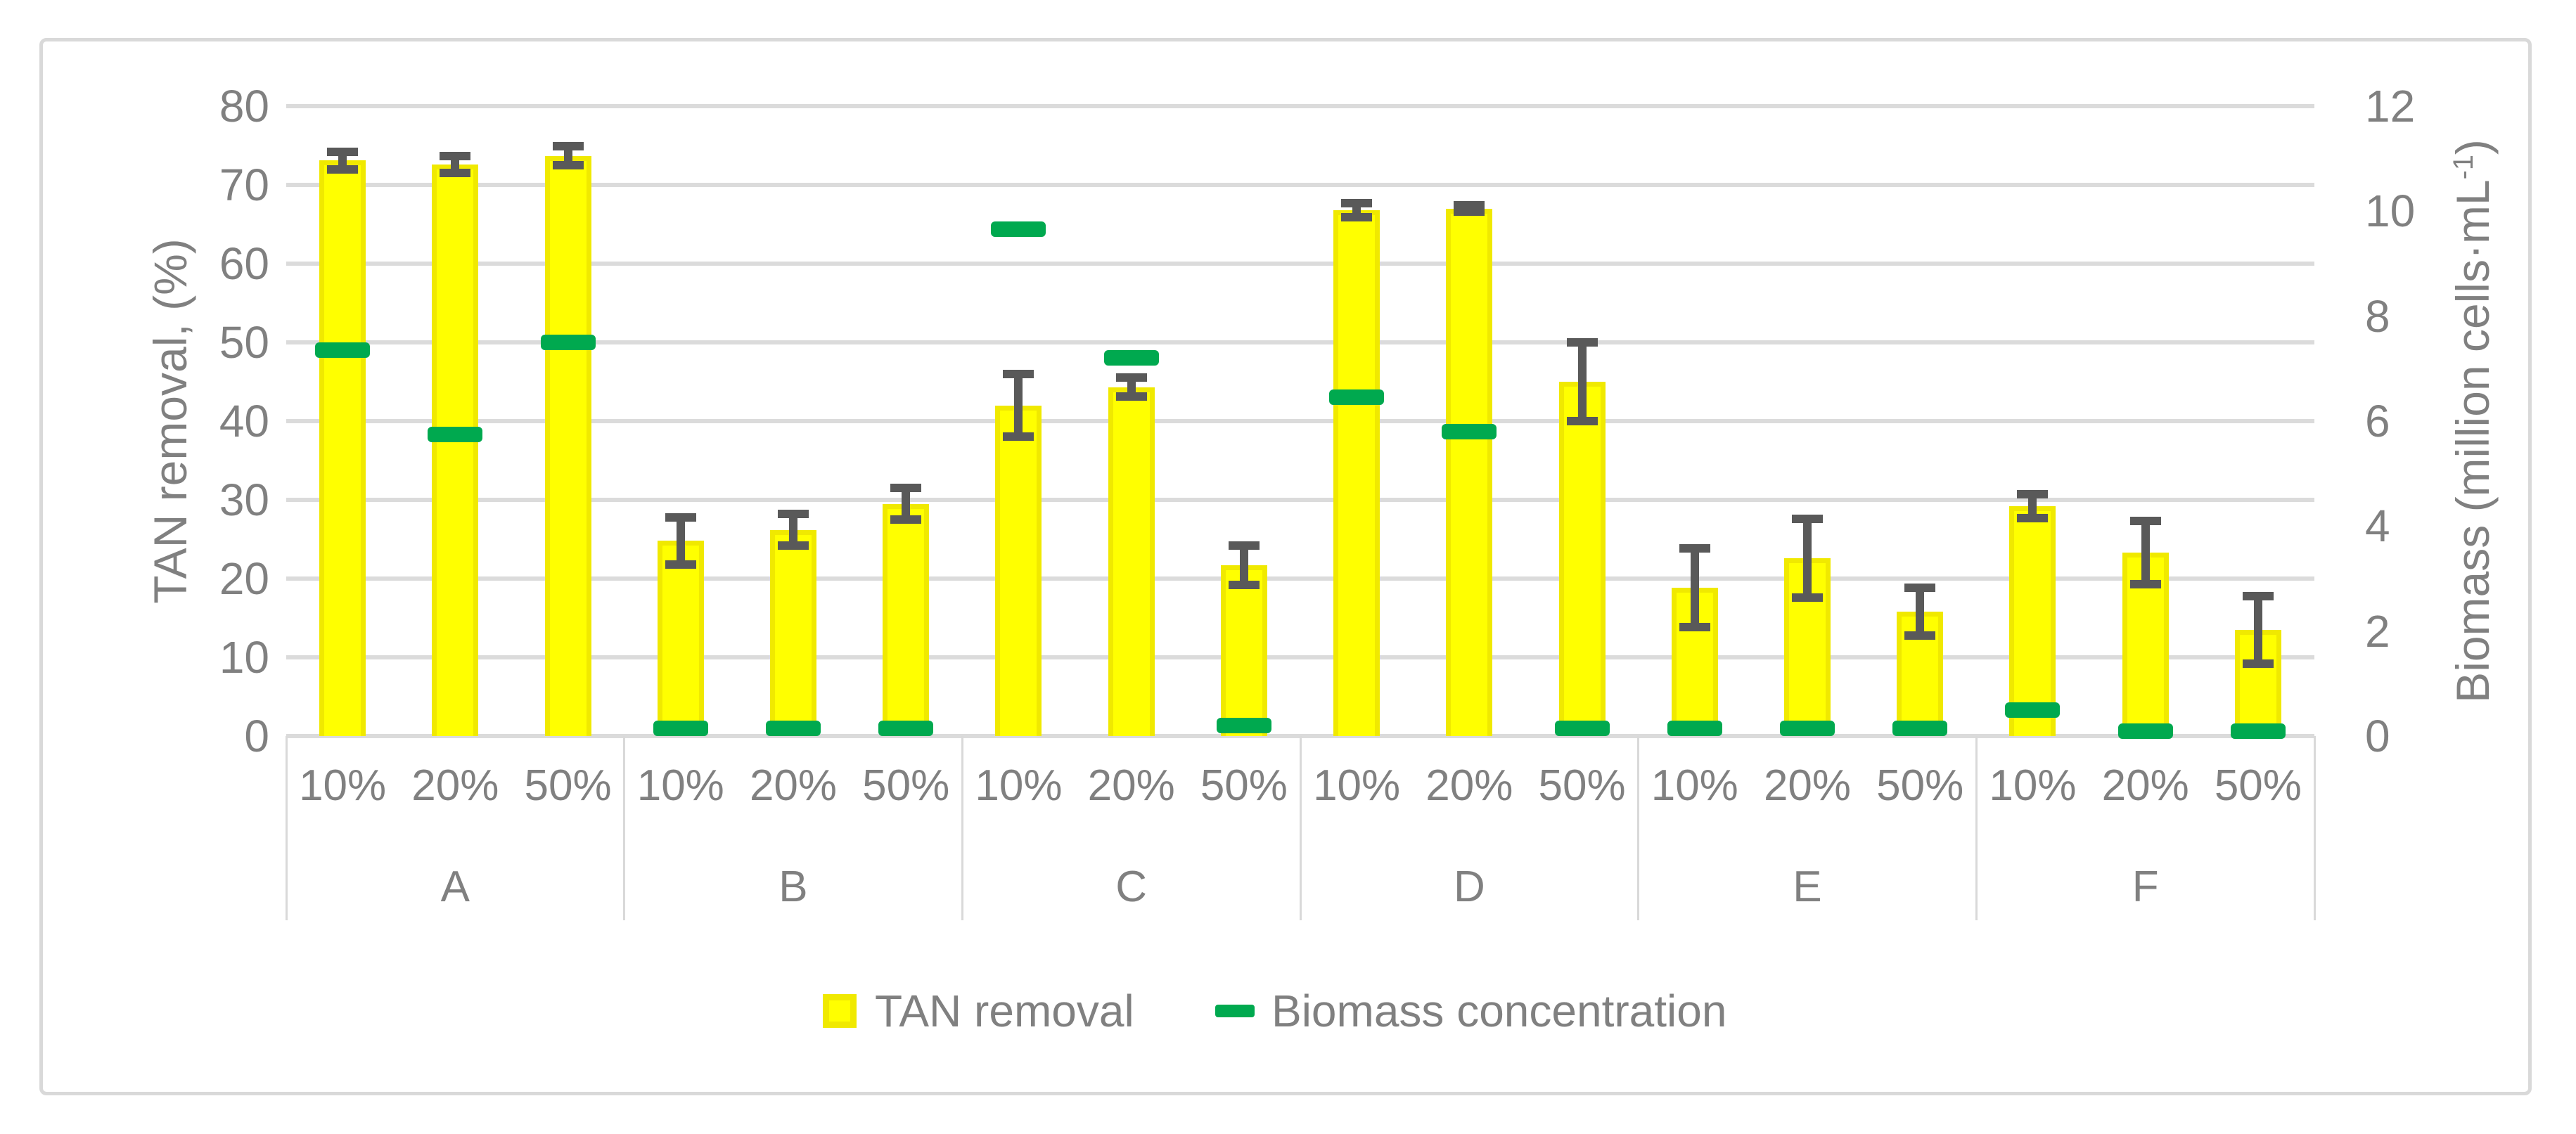 The height and width of the screenshot is (1134, 2576). What do you see at coordinates (2377, 421) in the screenshot?
I see `right-axis-tick-6: 6` at bounding box center [2377, 421].